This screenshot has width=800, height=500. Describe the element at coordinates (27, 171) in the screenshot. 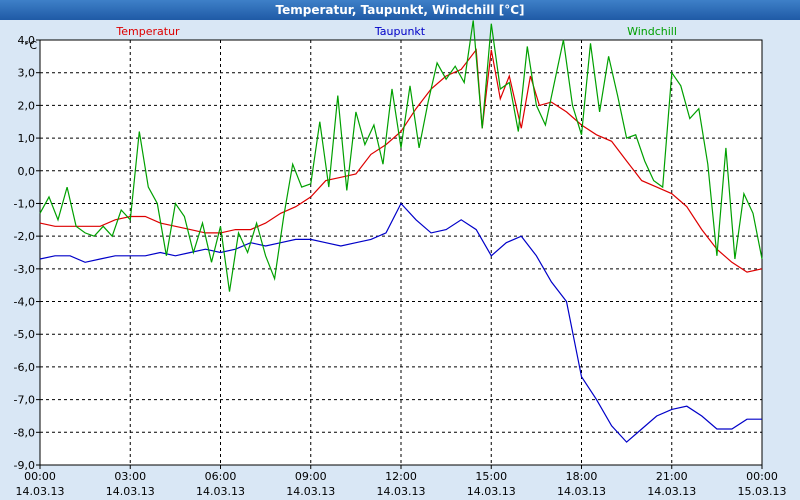

I see `y-tick-label: 0,0` at that location.